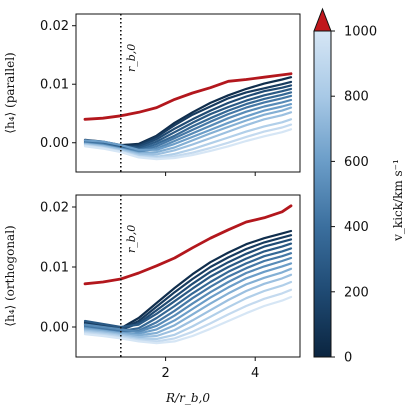 The height and width of the screenshot is (415, 415). Describe the element at coordinates (165, 373) in the screenshot. I see `xtick-label: 2` at that location.